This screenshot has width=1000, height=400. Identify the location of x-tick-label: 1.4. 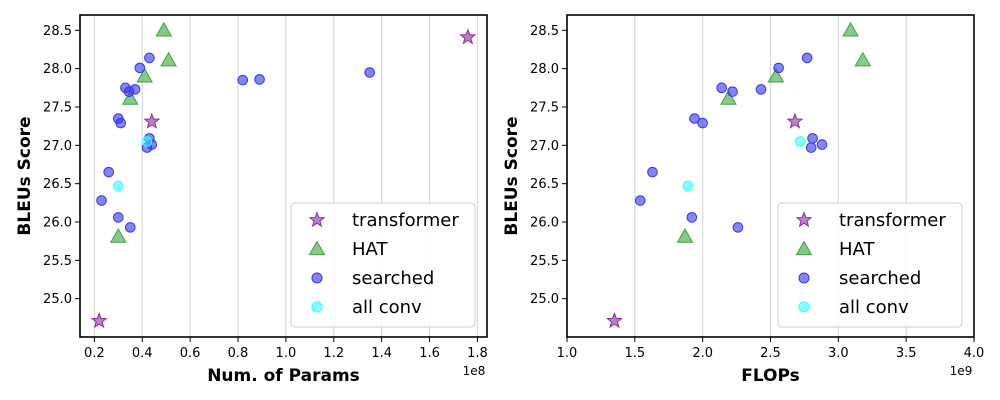
(381, 353).